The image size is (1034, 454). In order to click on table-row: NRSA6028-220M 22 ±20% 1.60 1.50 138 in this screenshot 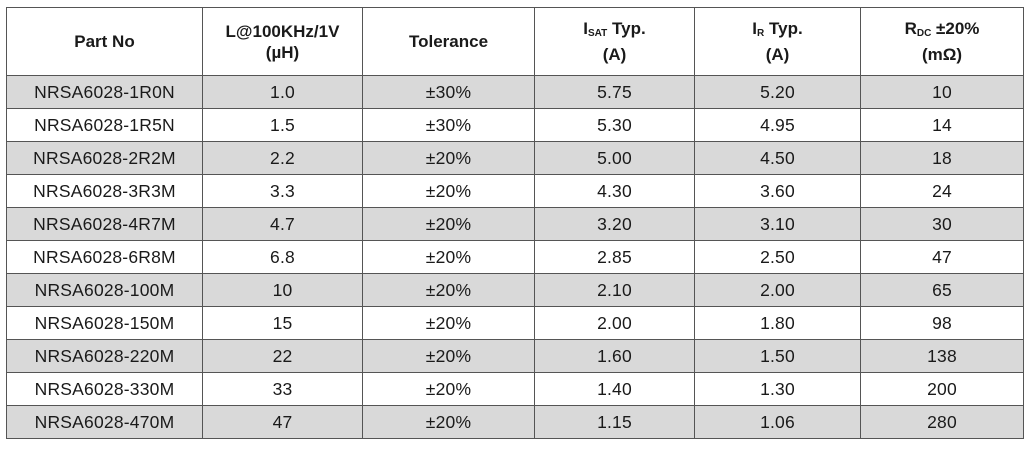, I will do `click(515, 356)`.